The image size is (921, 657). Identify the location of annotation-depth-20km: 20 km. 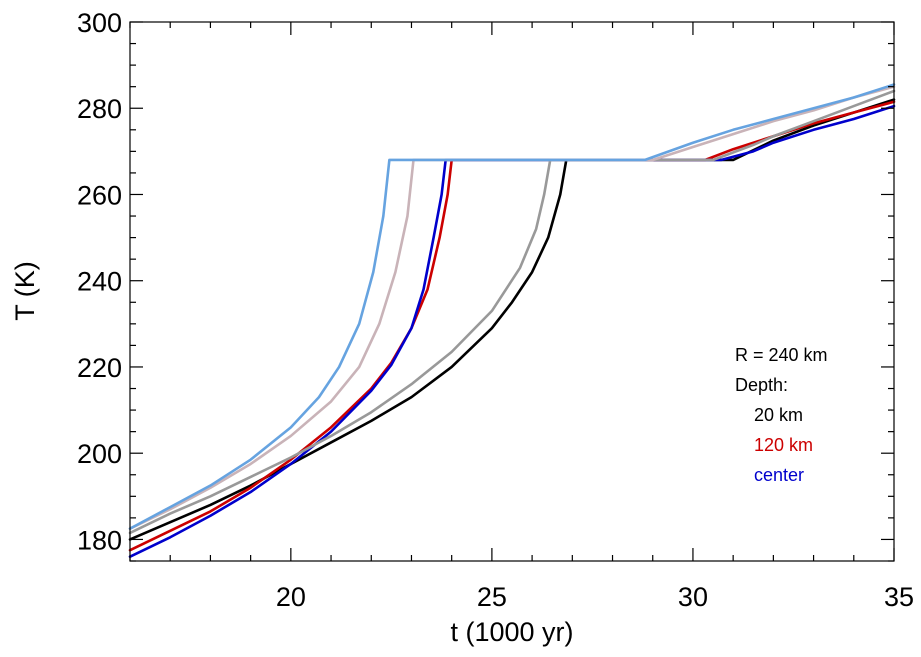
(778, 415).